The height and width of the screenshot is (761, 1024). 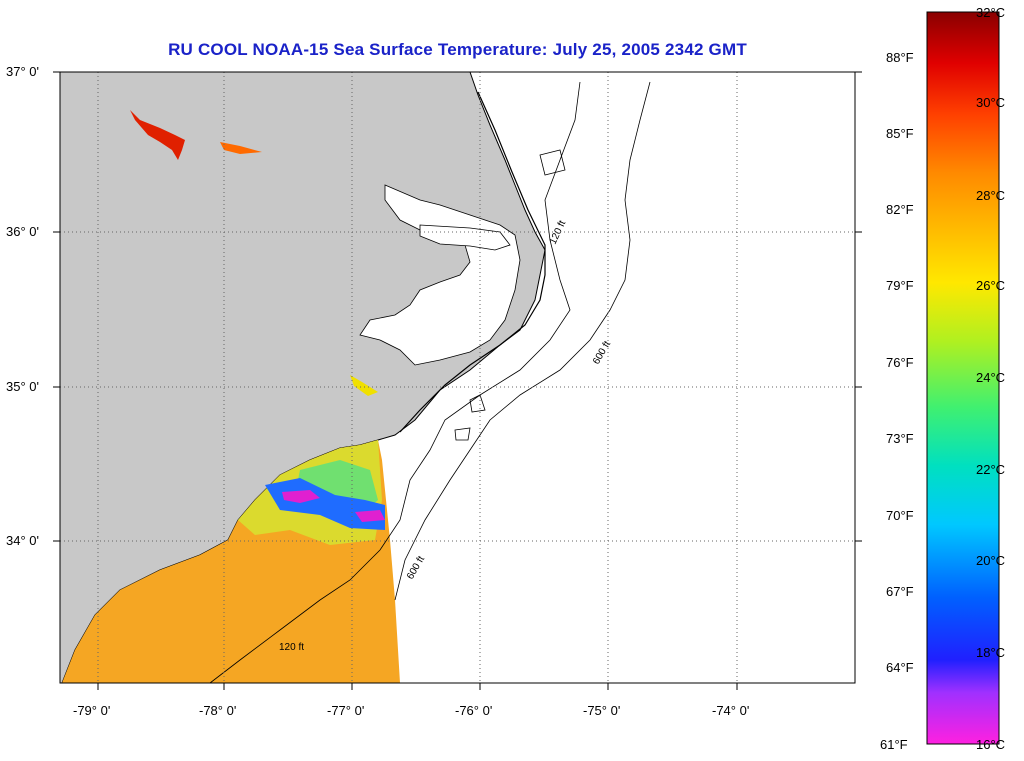 I want to click on sst-cool-upwelling, so click(x=325, y=504).